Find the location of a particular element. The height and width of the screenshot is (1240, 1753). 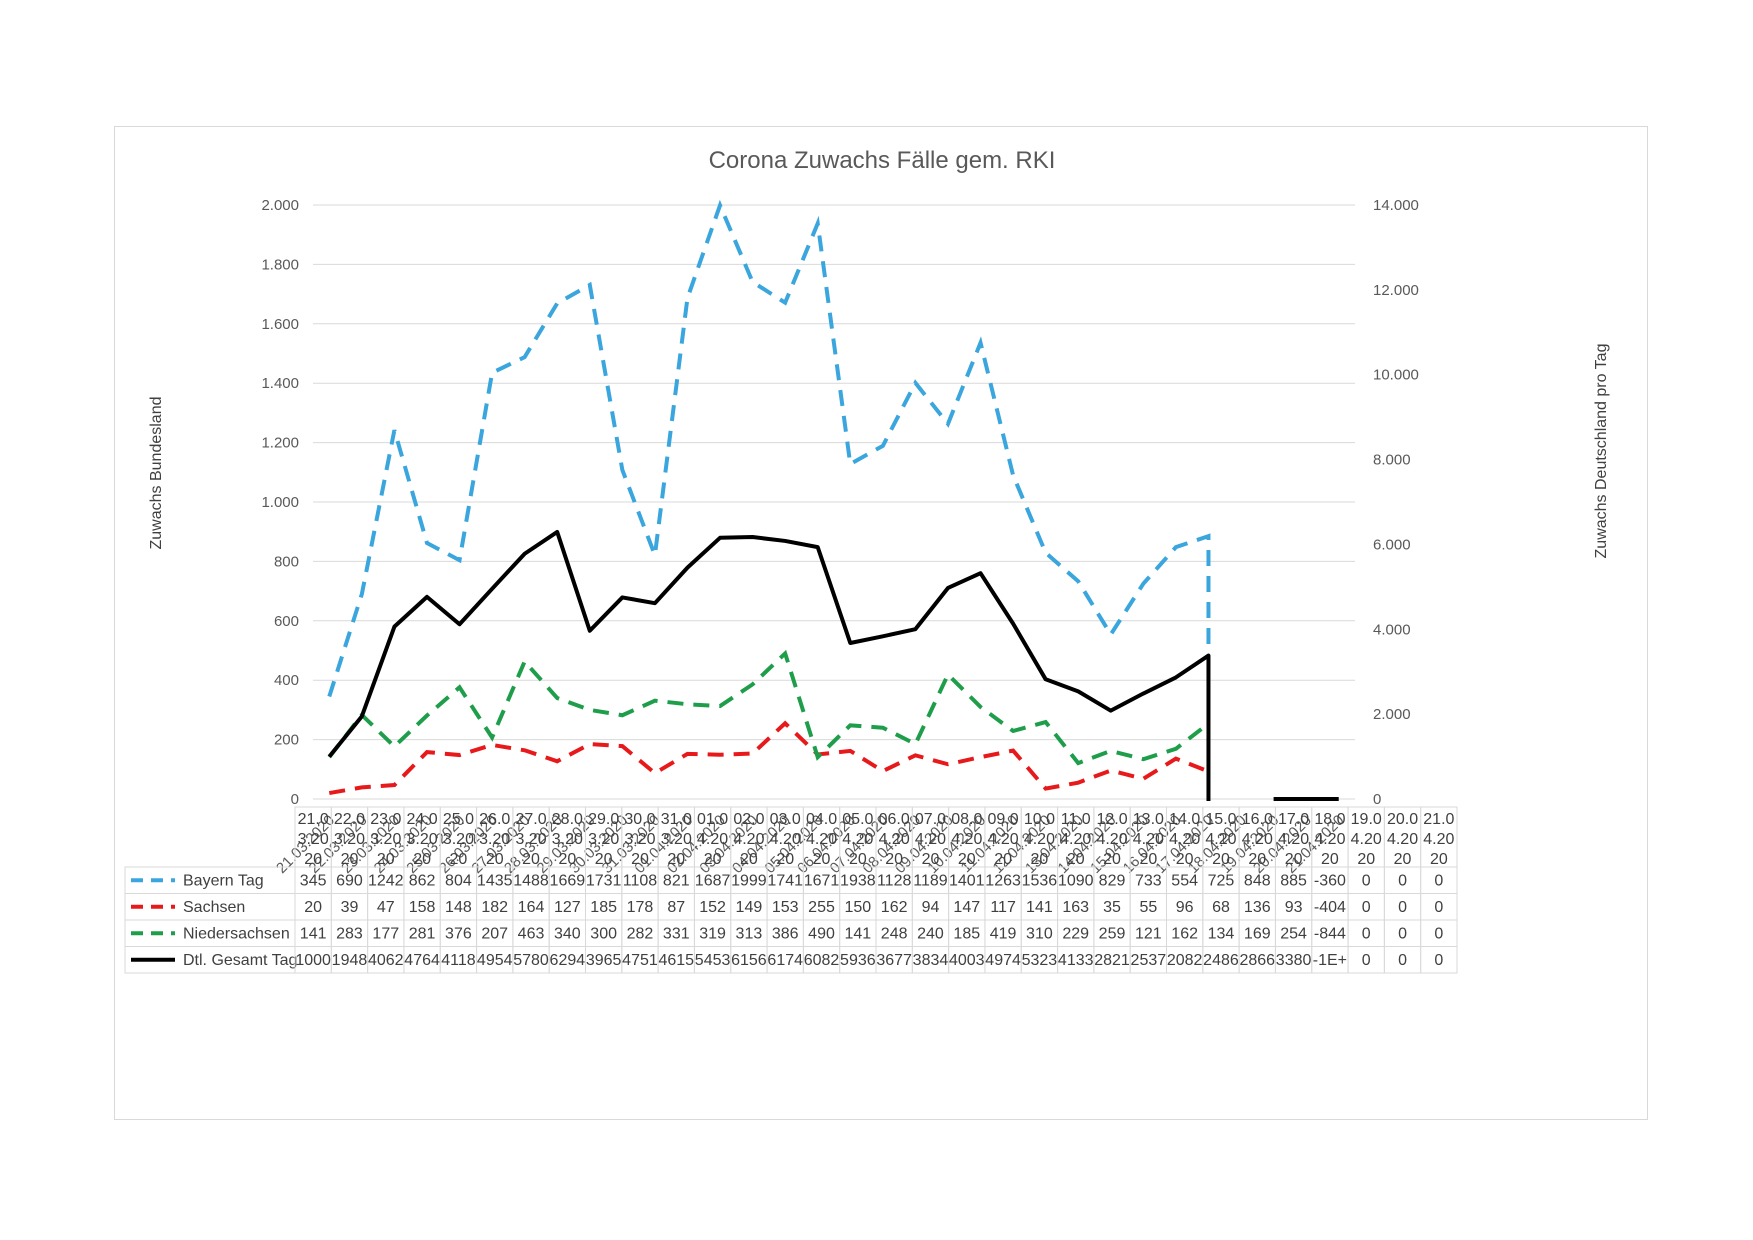

table-value: 345 is located at coordinates (313, 880).